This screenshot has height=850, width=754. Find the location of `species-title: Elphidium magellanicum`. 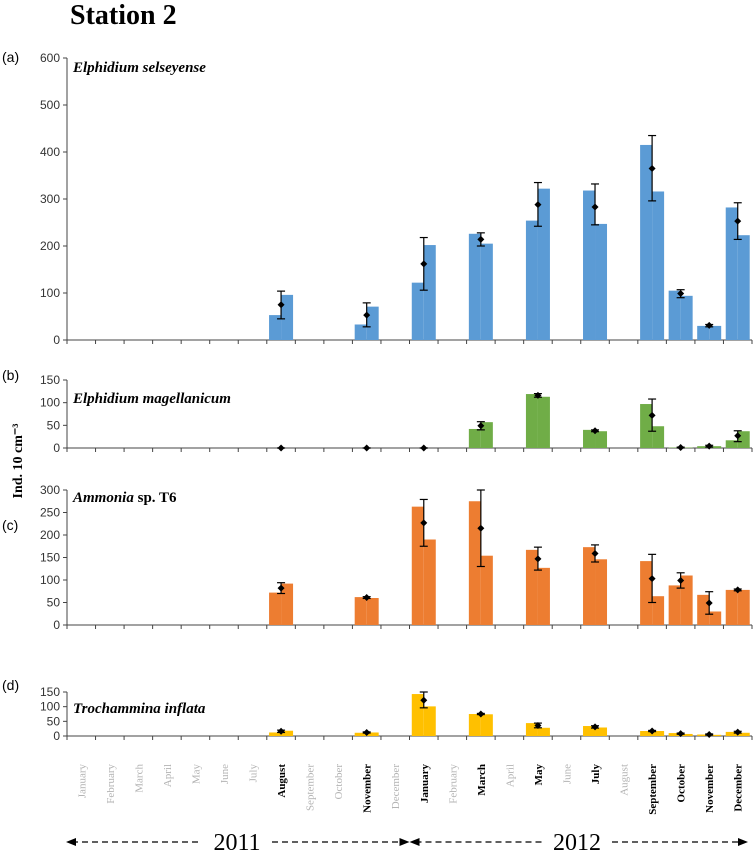

species-title: Elphidium magellanicum is located at coordinates (151, 399).